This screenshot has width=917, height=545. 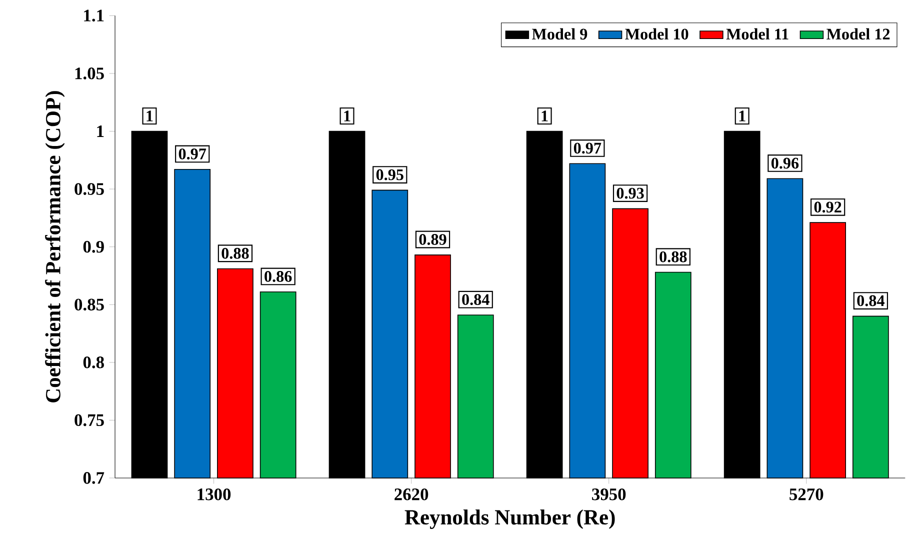 What do you see at coordinates (89, 189) in the screenshot?
I see `y-tick-label: 0.95` at bounding box center [89, 189].